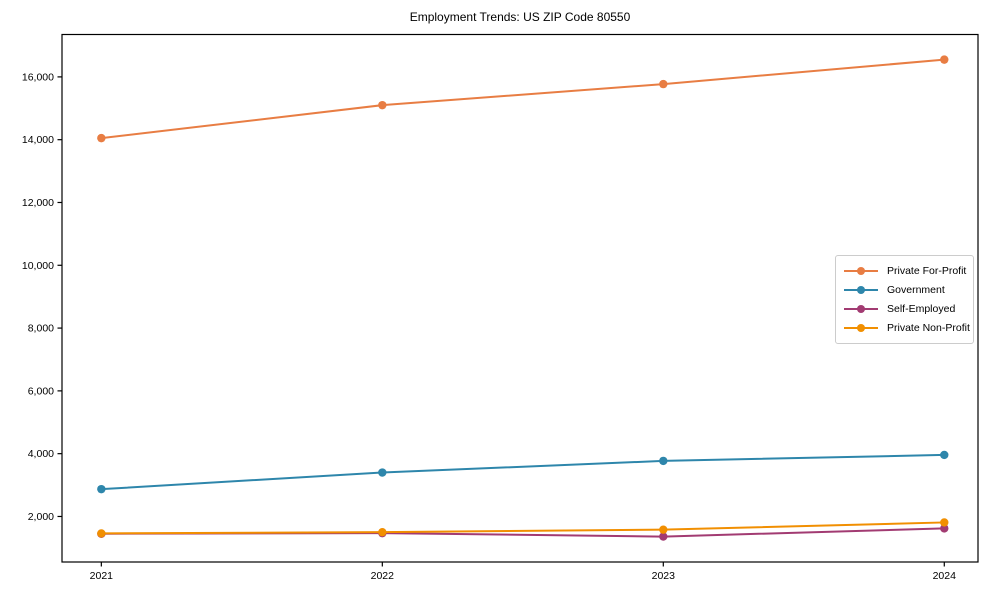 The height and width of the screenshot is (600, 1000). Describe the element at coordinates (916, 290) in the screenshot. I see `legend-label: Government` at that location.